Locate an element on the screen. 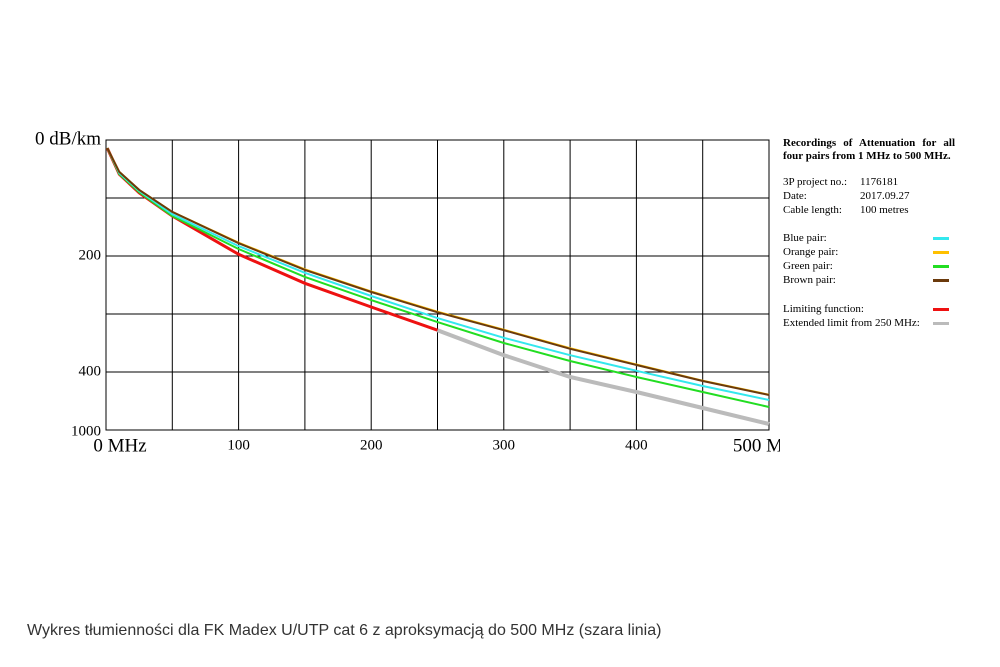 Image resolution: width=1000 pixels, height=667 pixels. legend-label: Orange pair: is located at coordinates (811, 251).